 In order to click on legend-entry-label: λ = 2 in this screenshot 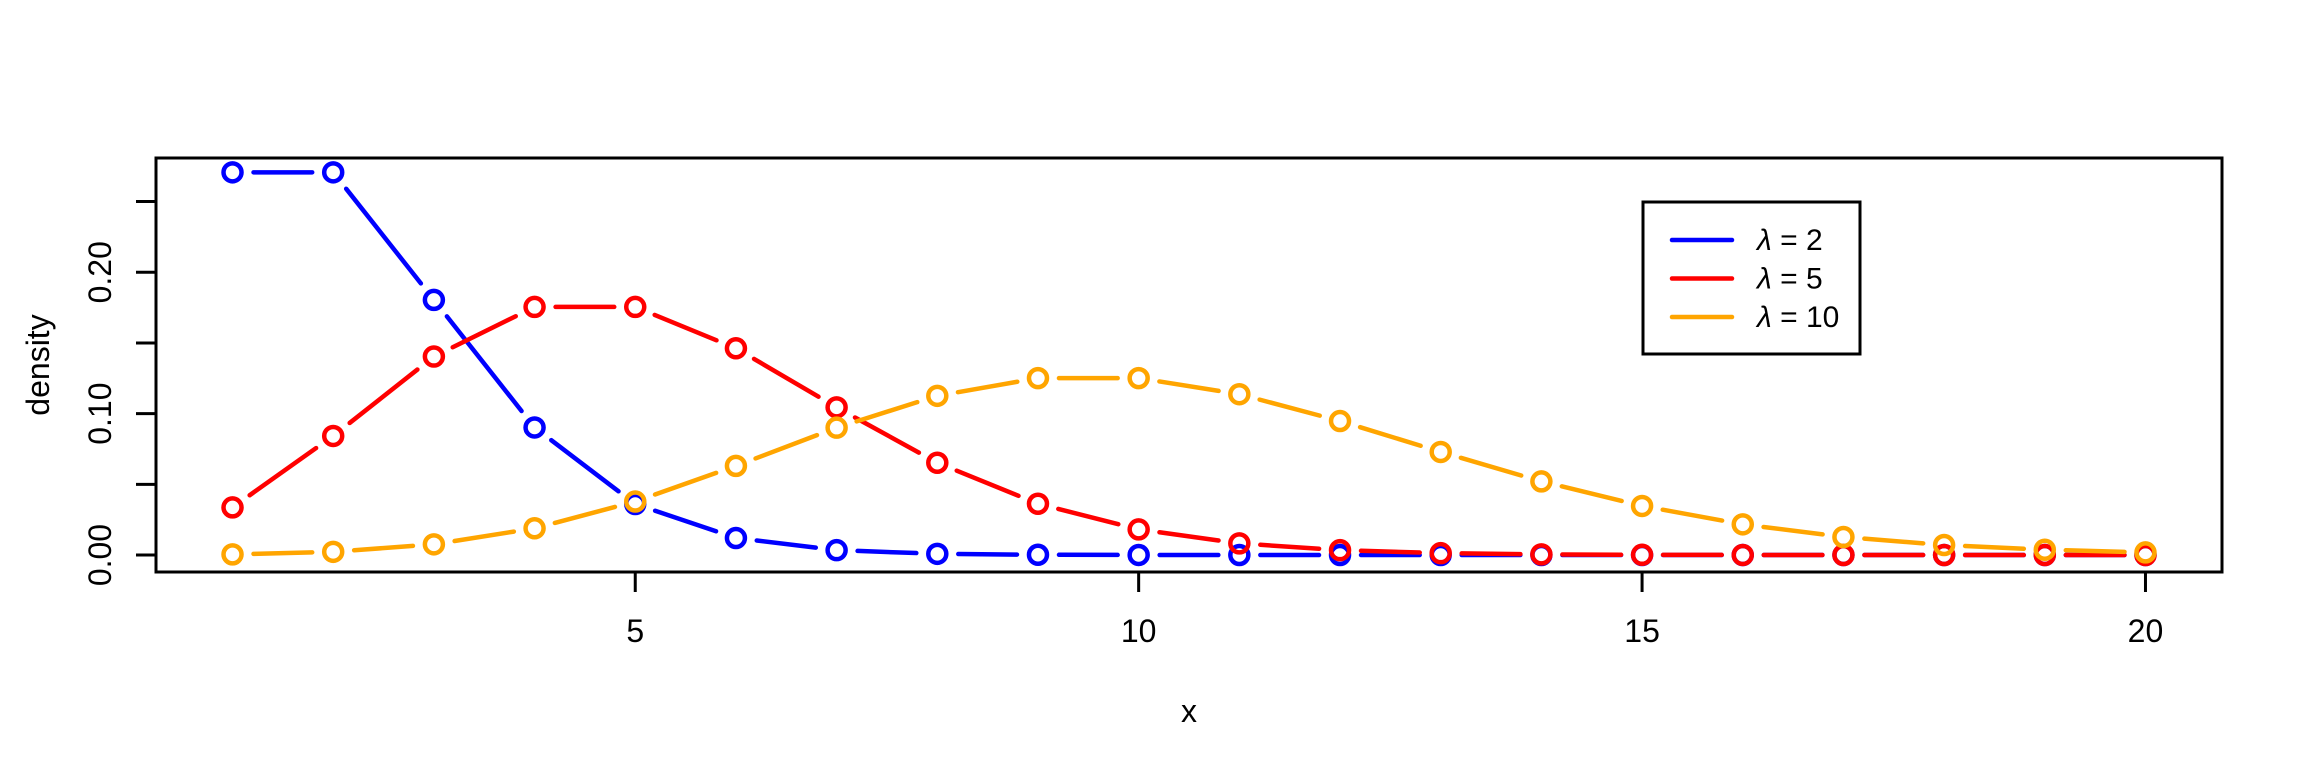, I will do `click(1789, 240)`.